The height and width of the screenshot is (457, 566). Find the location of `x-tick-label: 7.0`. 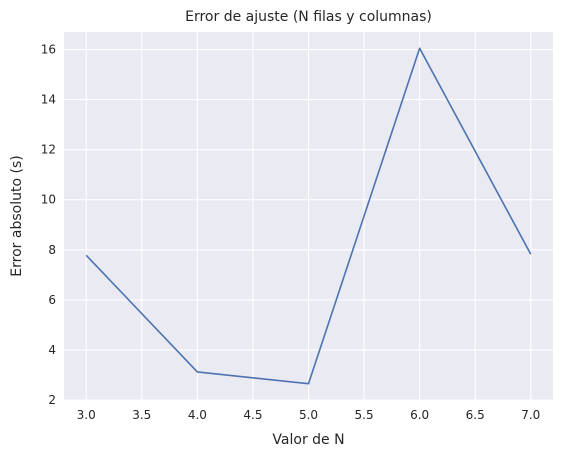

x-tick-label: 7.0 is located at coordinates (530, 415).